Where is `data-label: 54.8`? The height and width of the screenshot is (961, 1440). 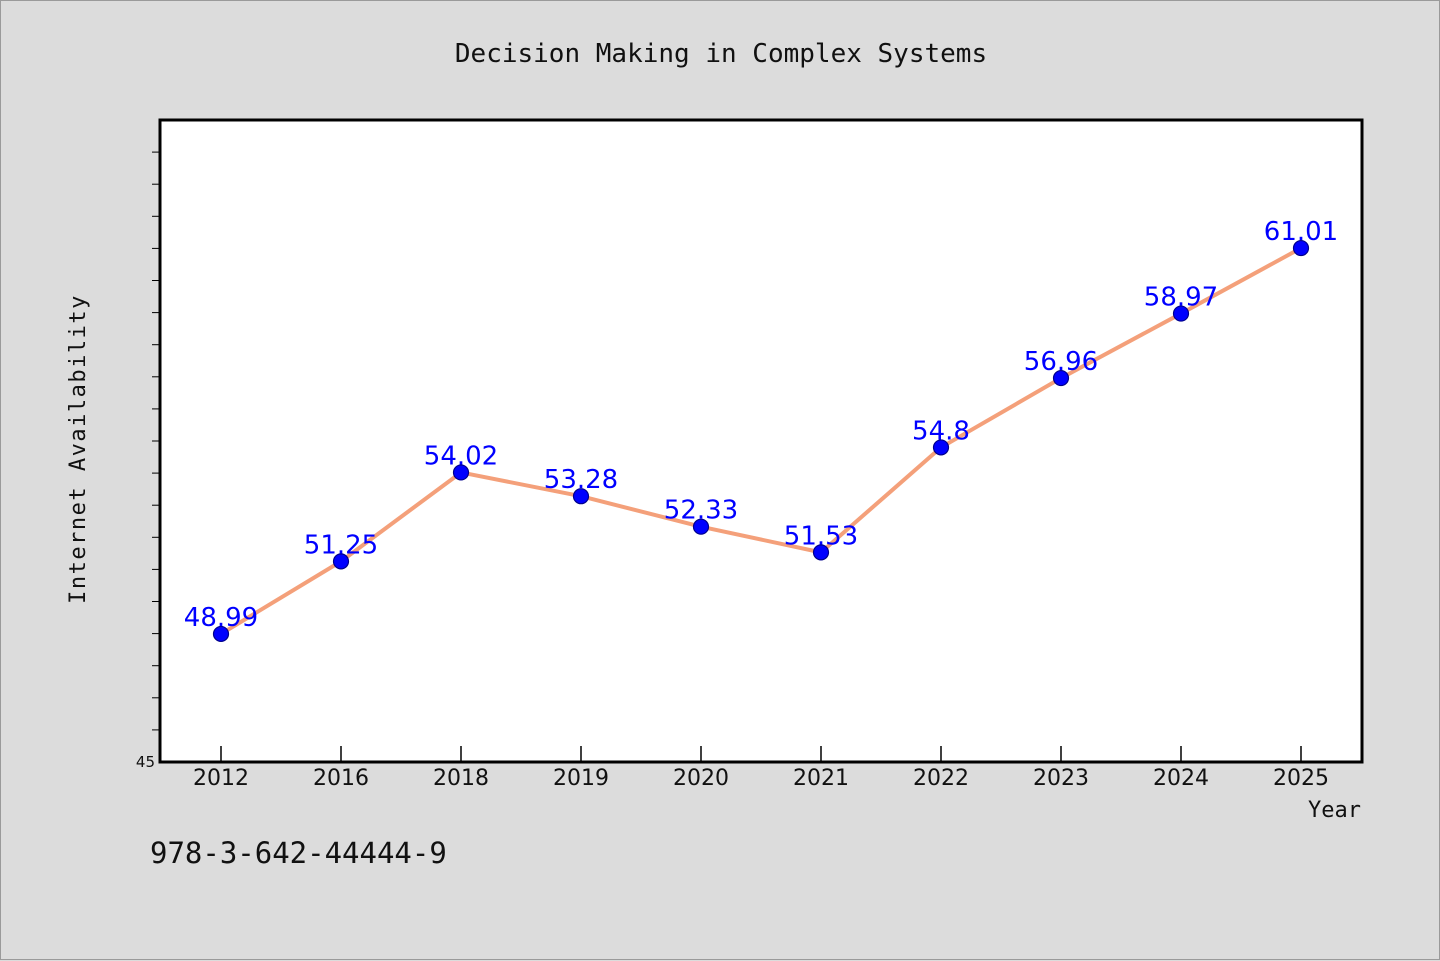
data-label: 54.8 is located at coordinates (941, 431).